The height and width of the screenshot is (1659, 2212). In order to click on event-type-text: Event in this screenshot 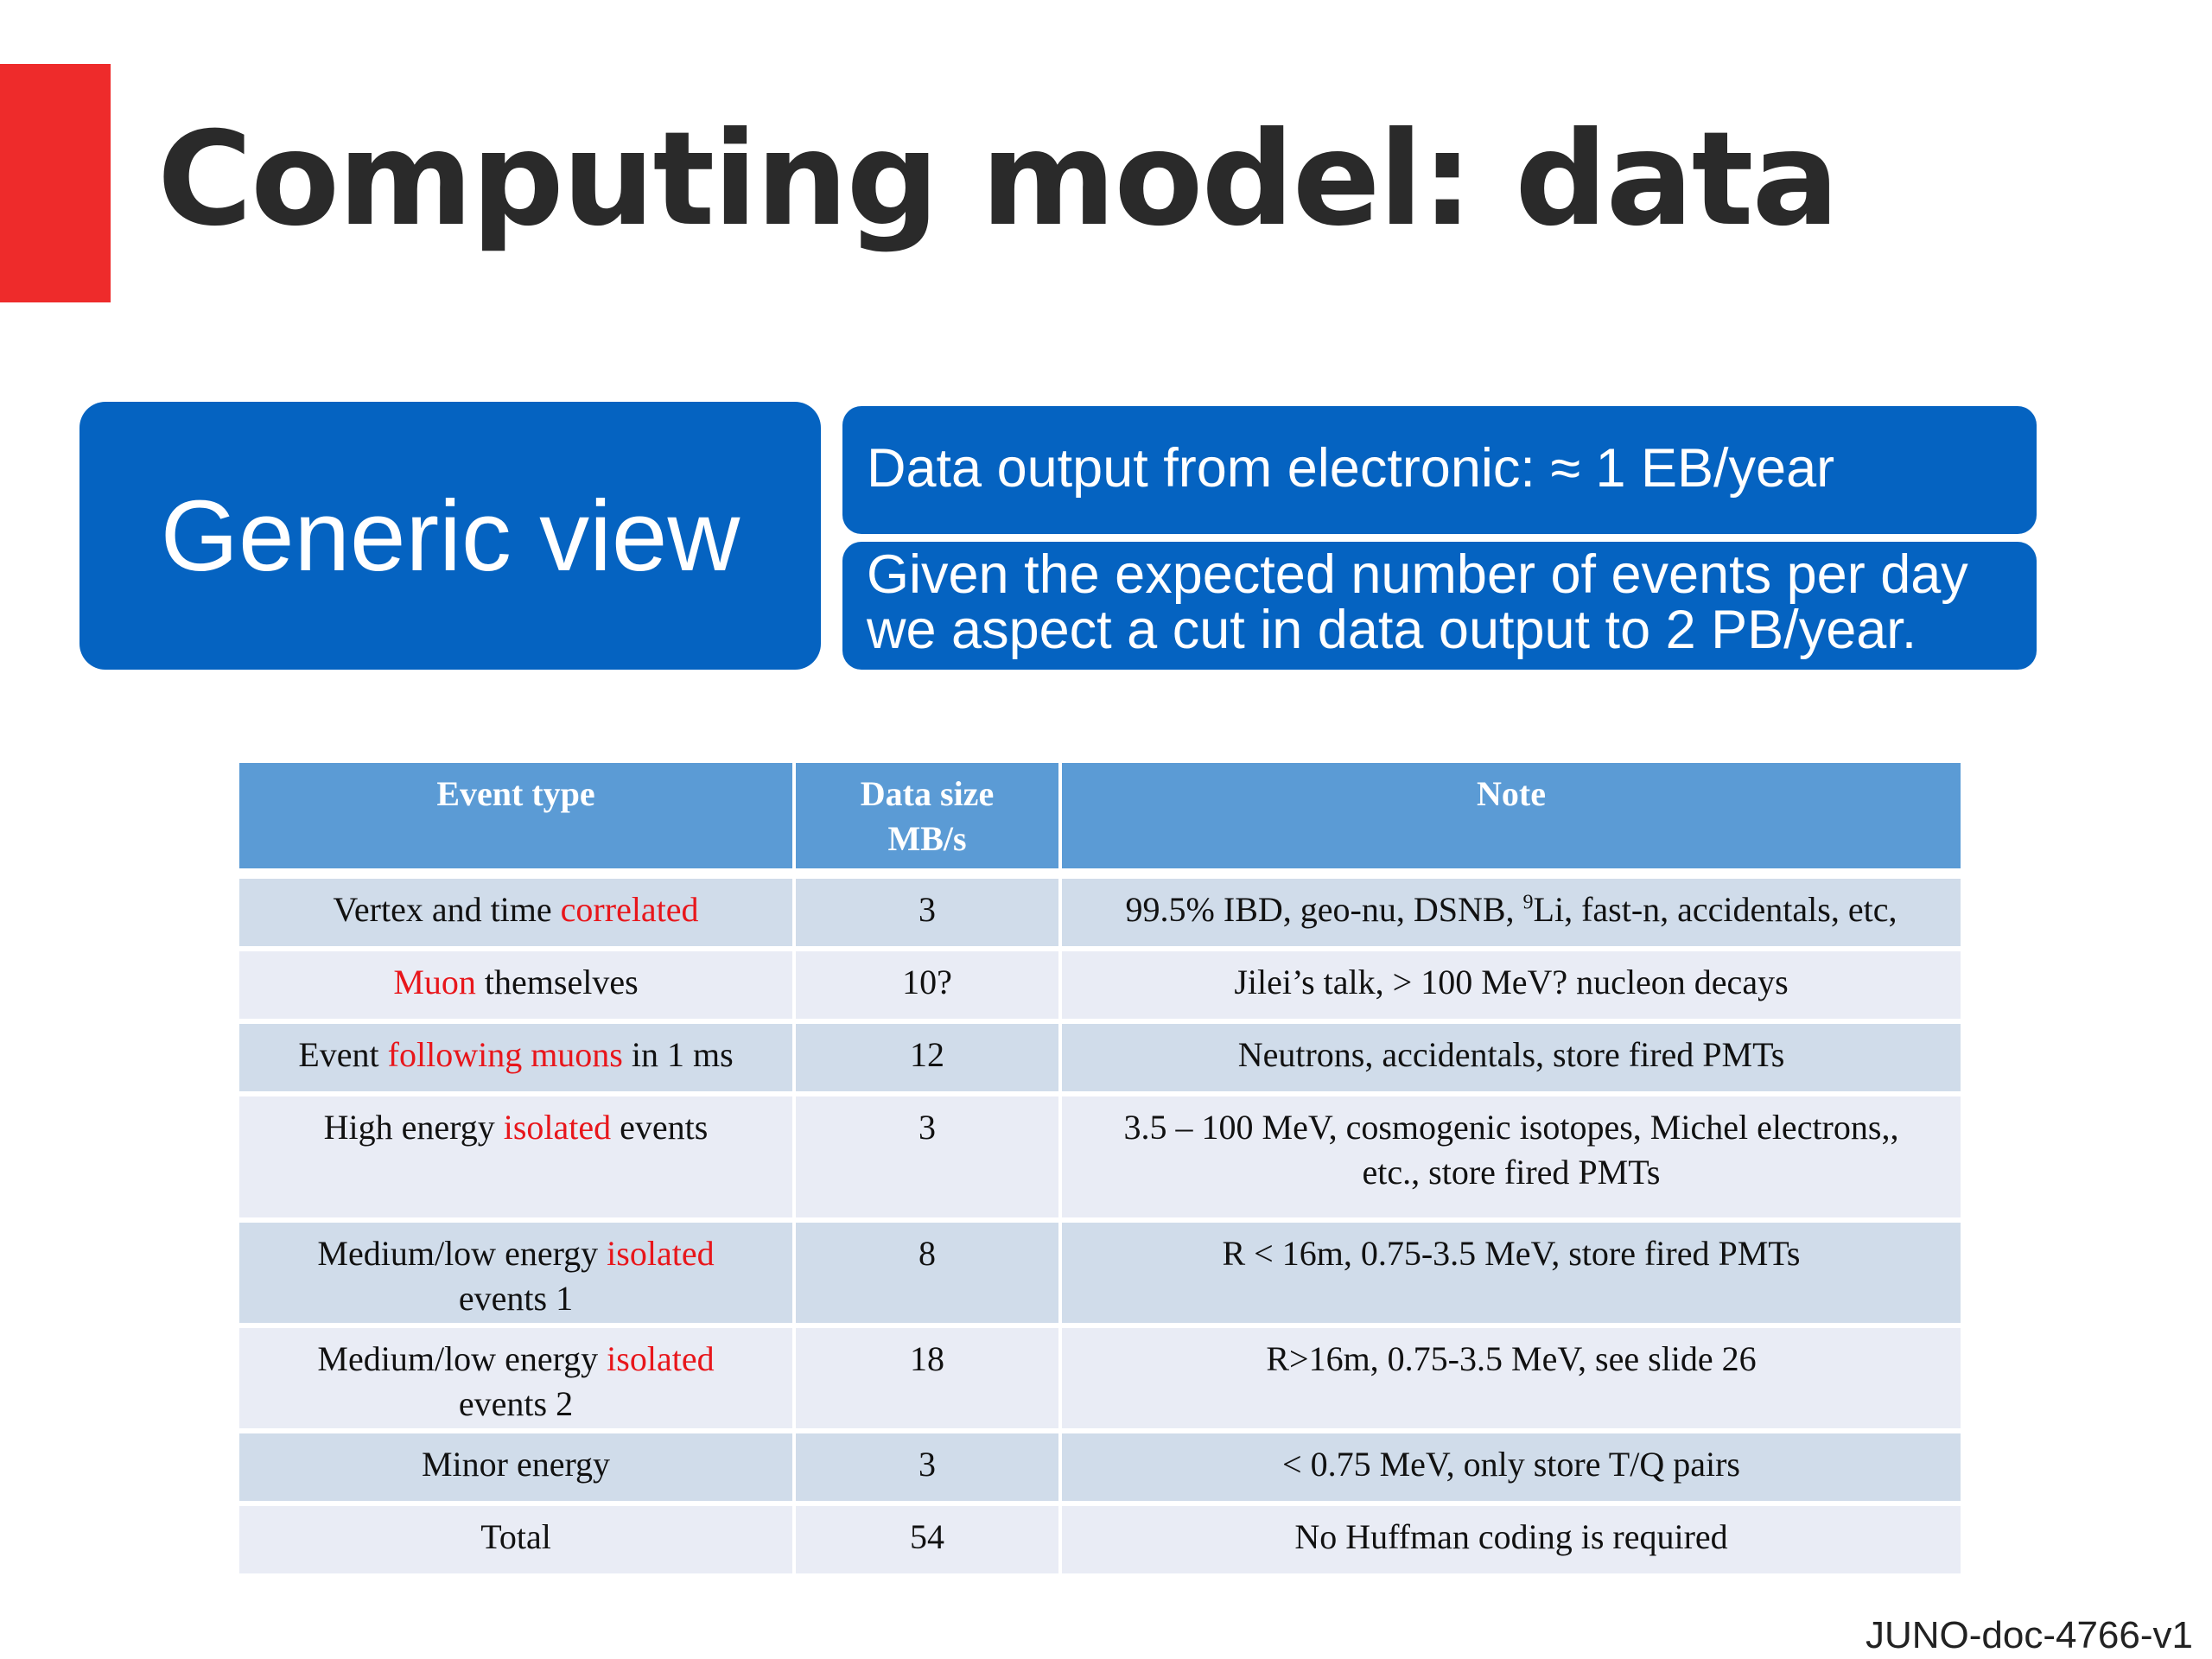, I will do `click(343, 1054)`.